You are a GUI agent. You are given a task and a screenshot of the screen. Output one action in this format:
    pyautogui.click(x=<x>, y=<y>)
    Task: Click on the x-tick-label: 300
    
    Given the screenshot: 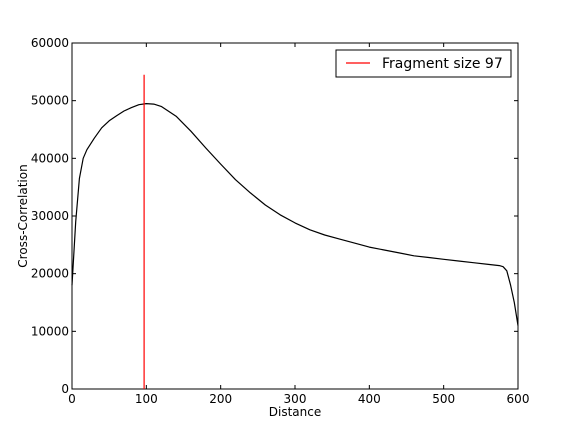 What is the action you would take?
    pyautogui.click(x=295, y=399)
    